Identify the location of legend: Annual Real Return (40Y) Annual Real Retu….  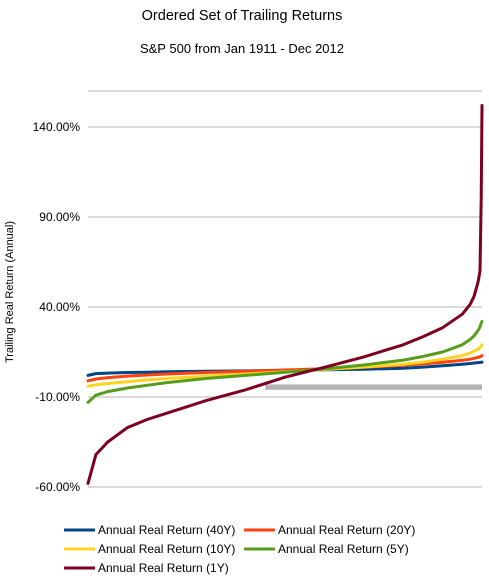
(239, 549).